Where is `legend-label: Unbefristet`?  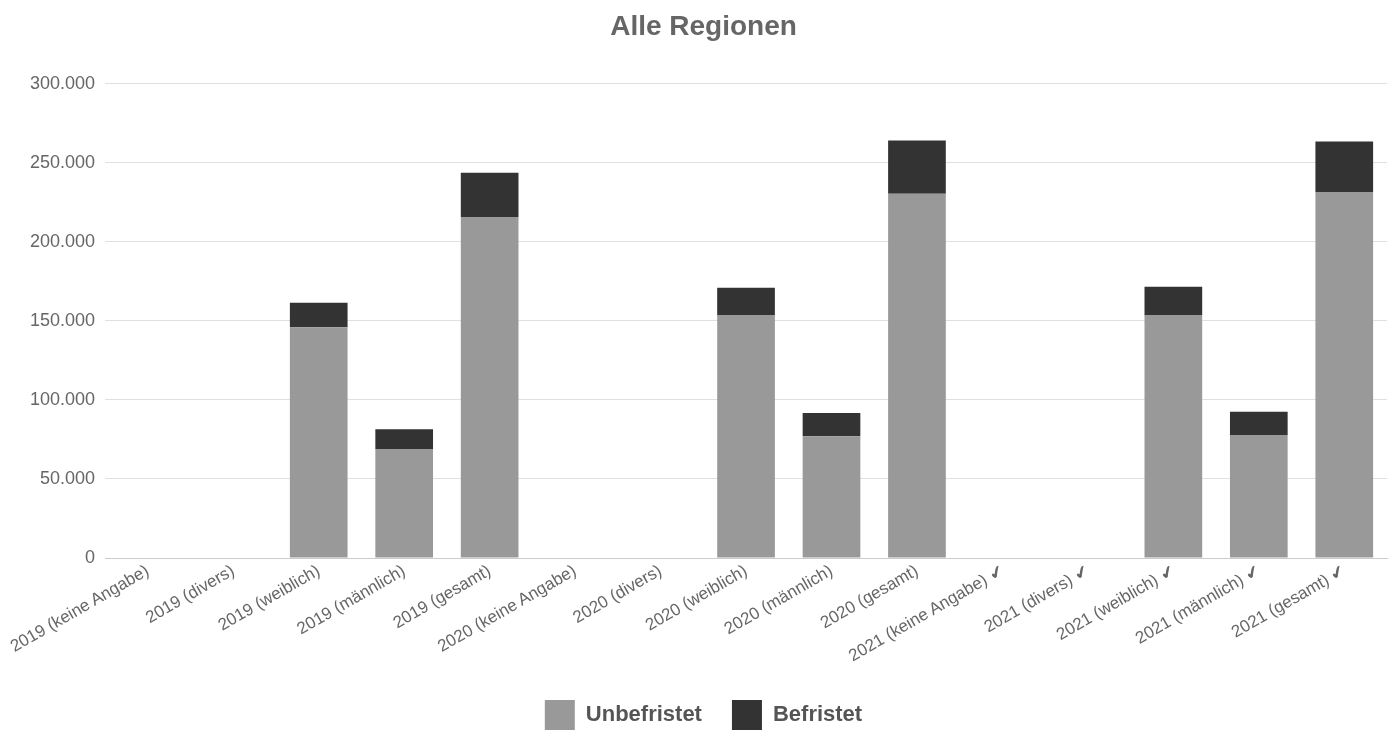 legend-label: Unbefristet is located at coordinates (644, 714).